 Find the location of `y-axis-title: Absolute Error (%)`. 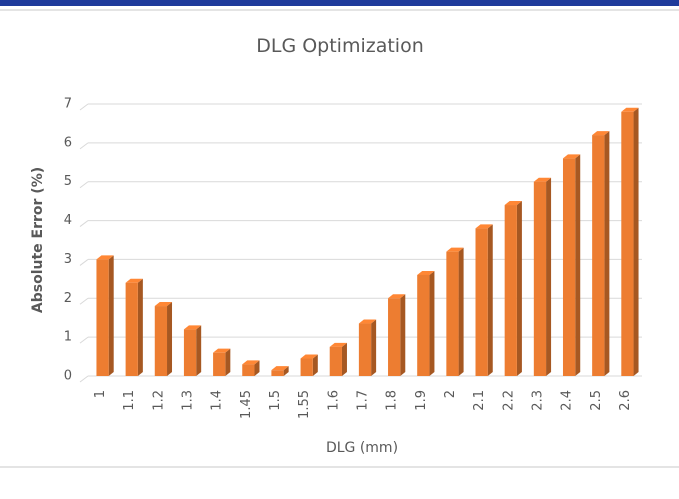

y-axis-title: Absolute Error (%) is located at coordinates (38, 240).